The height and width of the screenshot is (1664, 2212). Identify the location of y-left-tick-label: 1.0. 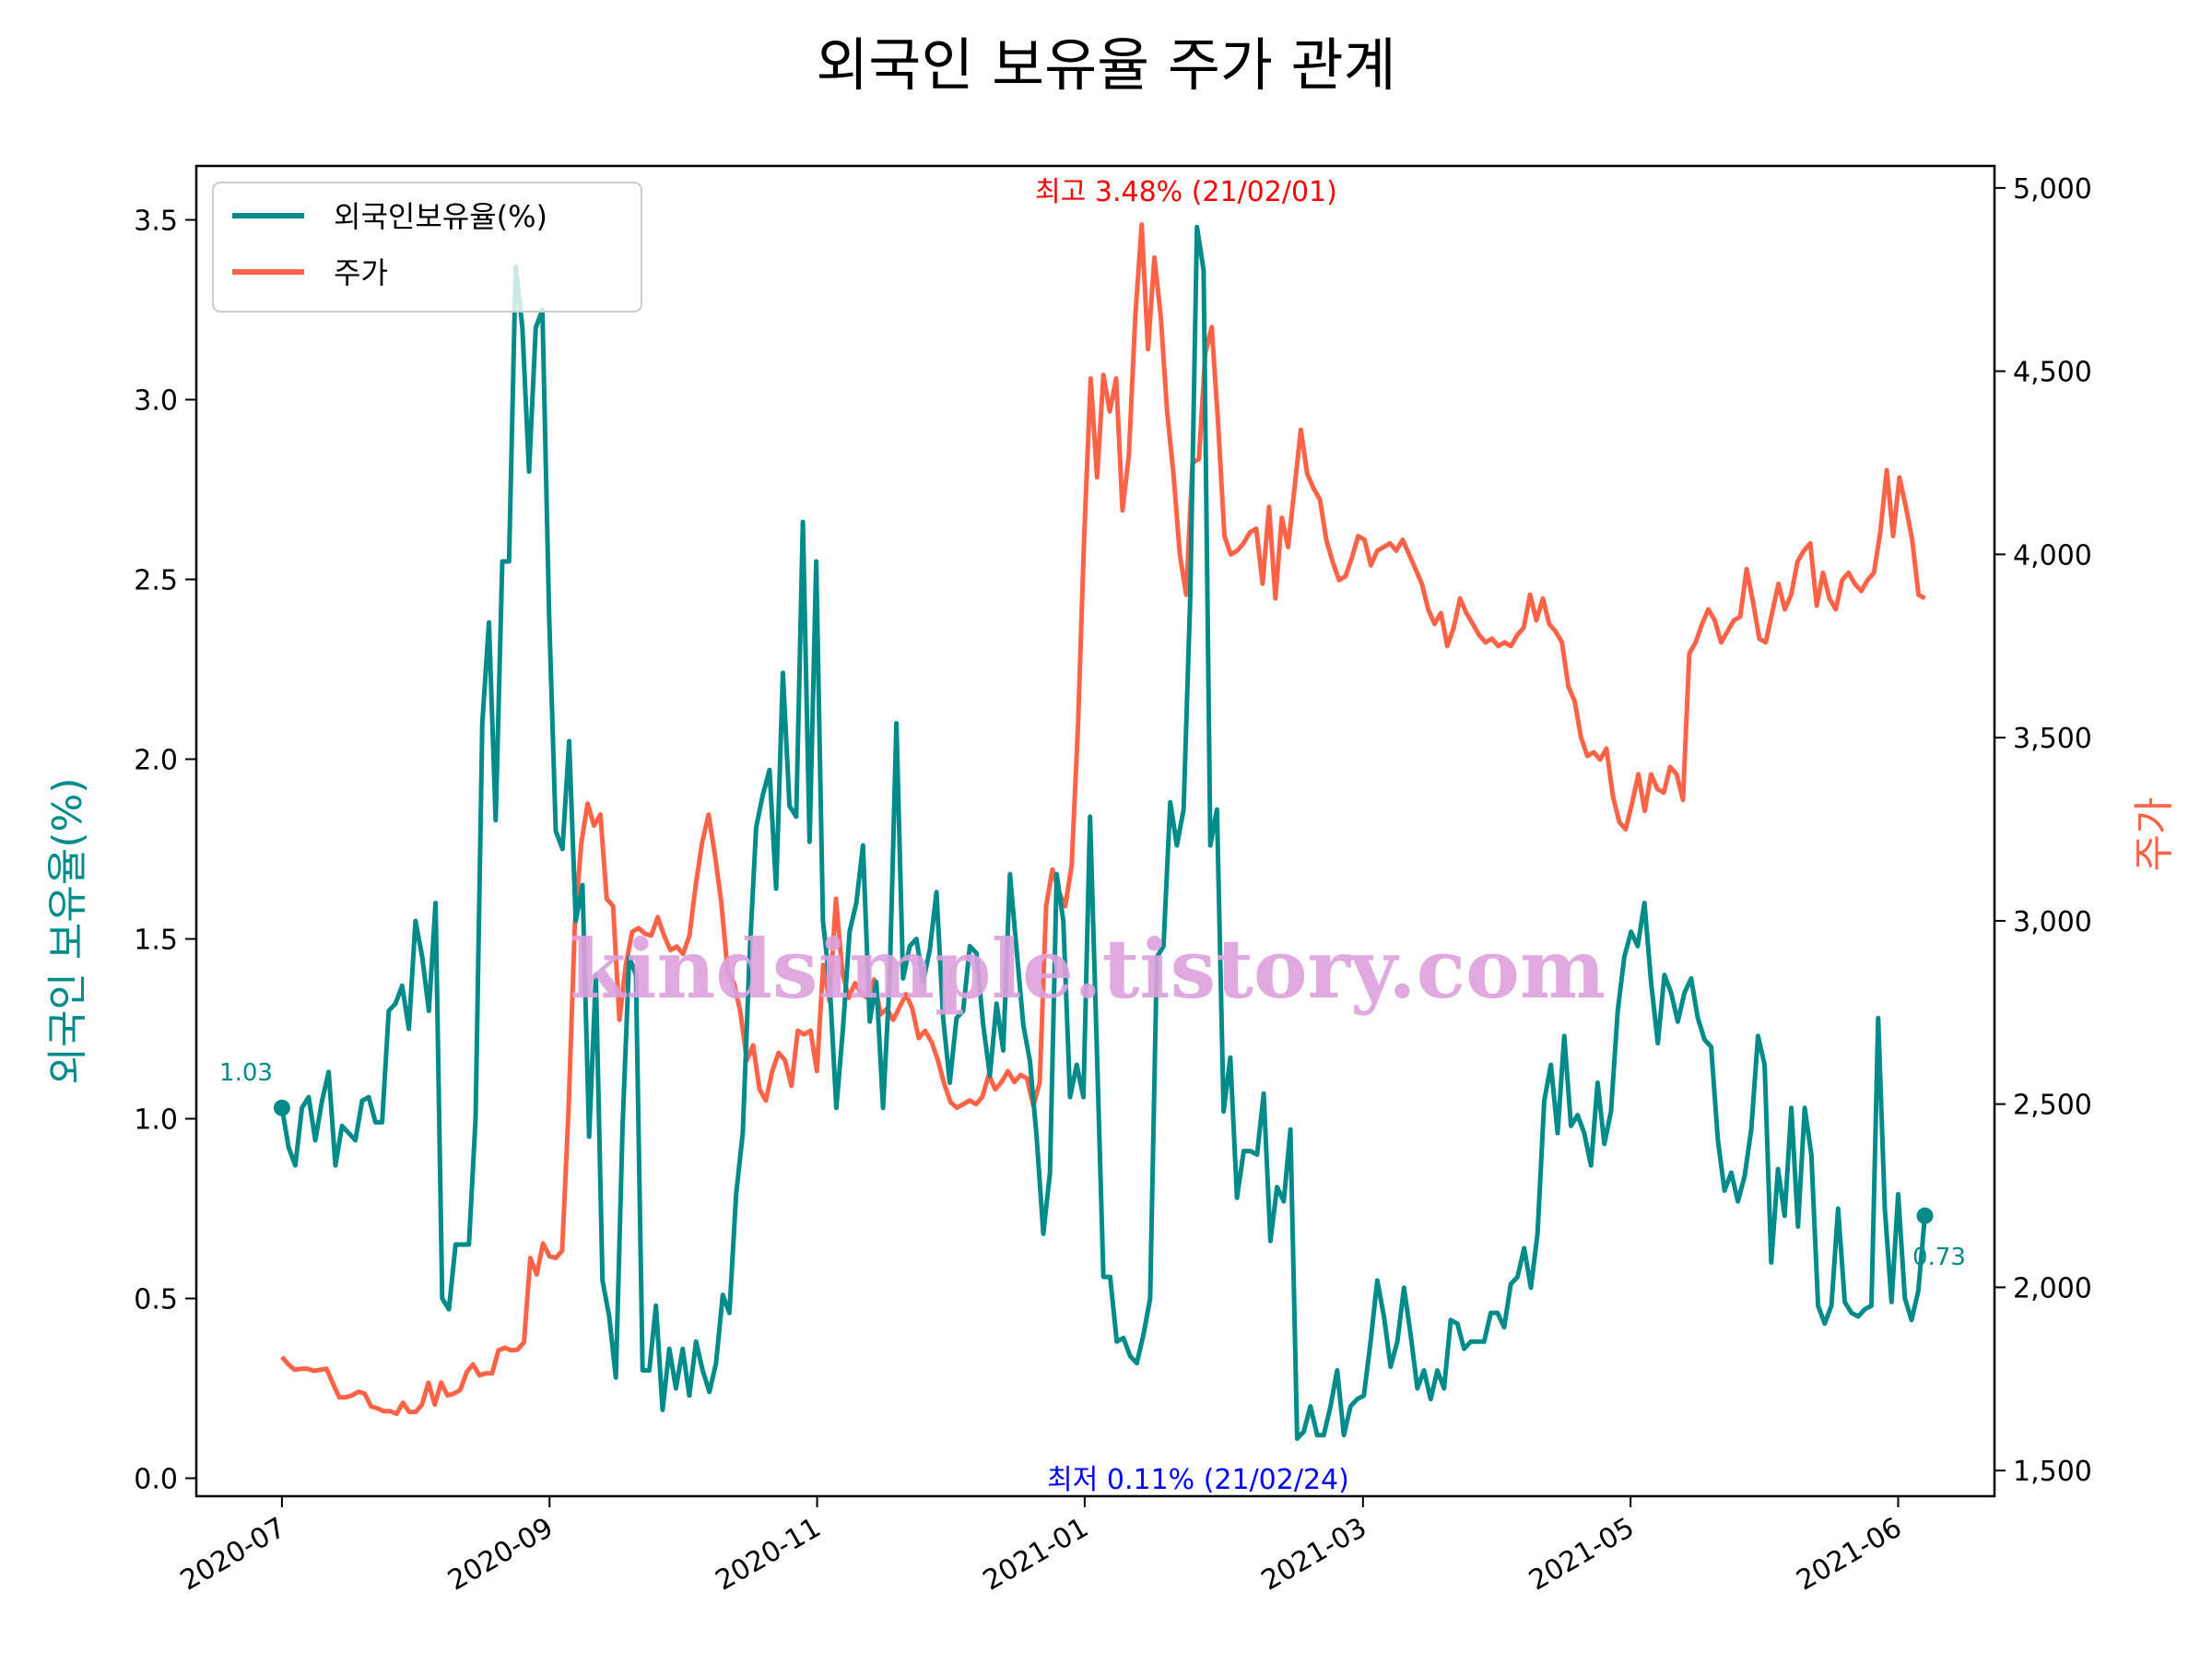
(156, 1120).